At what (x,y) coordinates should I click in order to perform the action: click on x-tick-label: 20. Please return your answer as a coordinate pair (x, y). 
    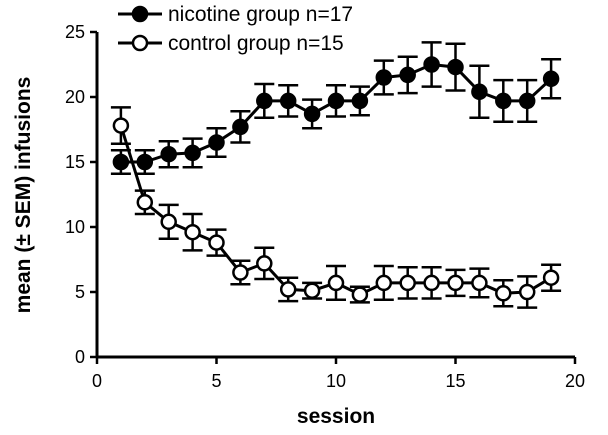
    Looking at the image, I should click on (575, 381).